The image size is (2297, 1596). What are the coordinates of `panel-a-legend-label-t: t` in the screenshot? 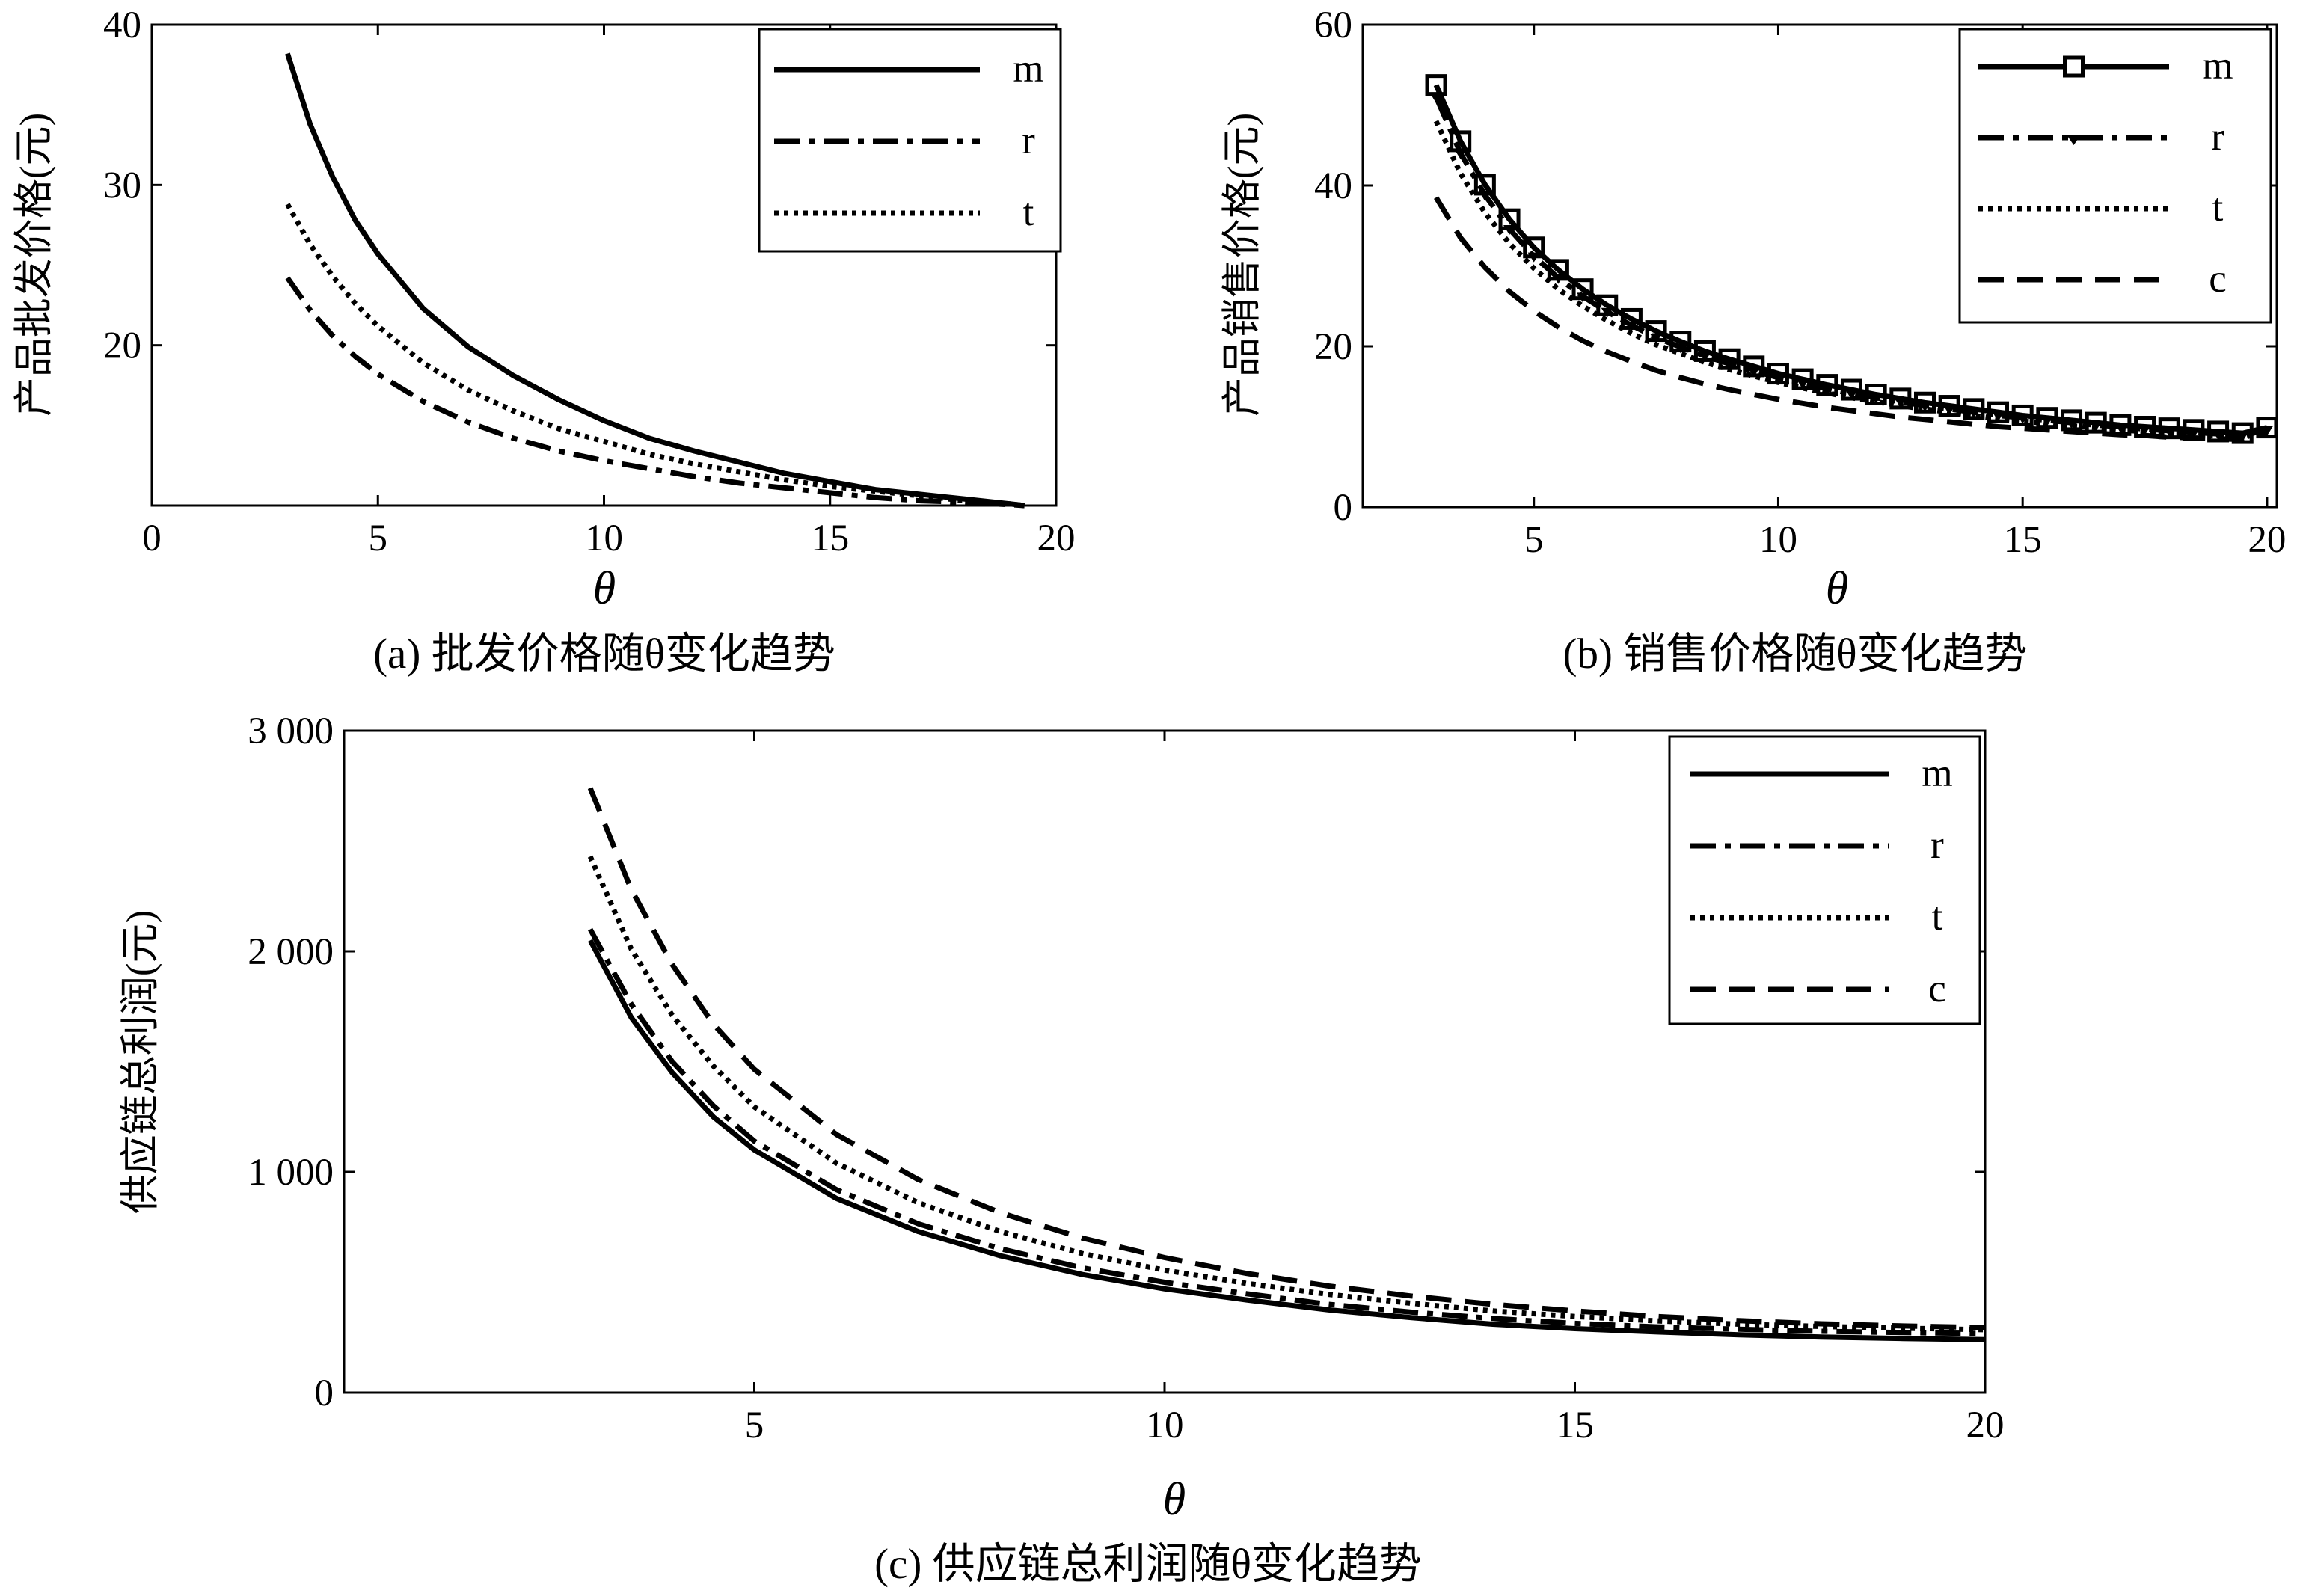 It's located at (1028, 212).